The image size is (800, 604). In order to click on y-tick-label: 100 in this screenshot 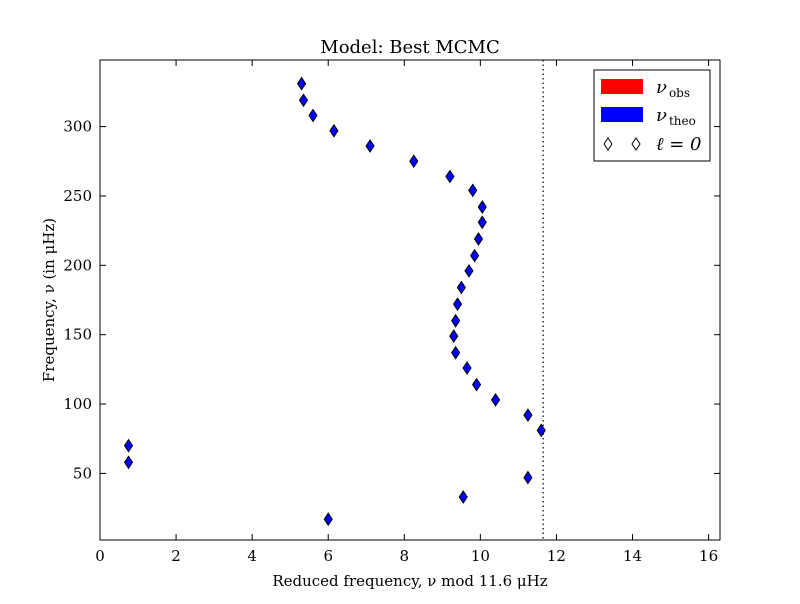, I will do `click(77, 404)`.